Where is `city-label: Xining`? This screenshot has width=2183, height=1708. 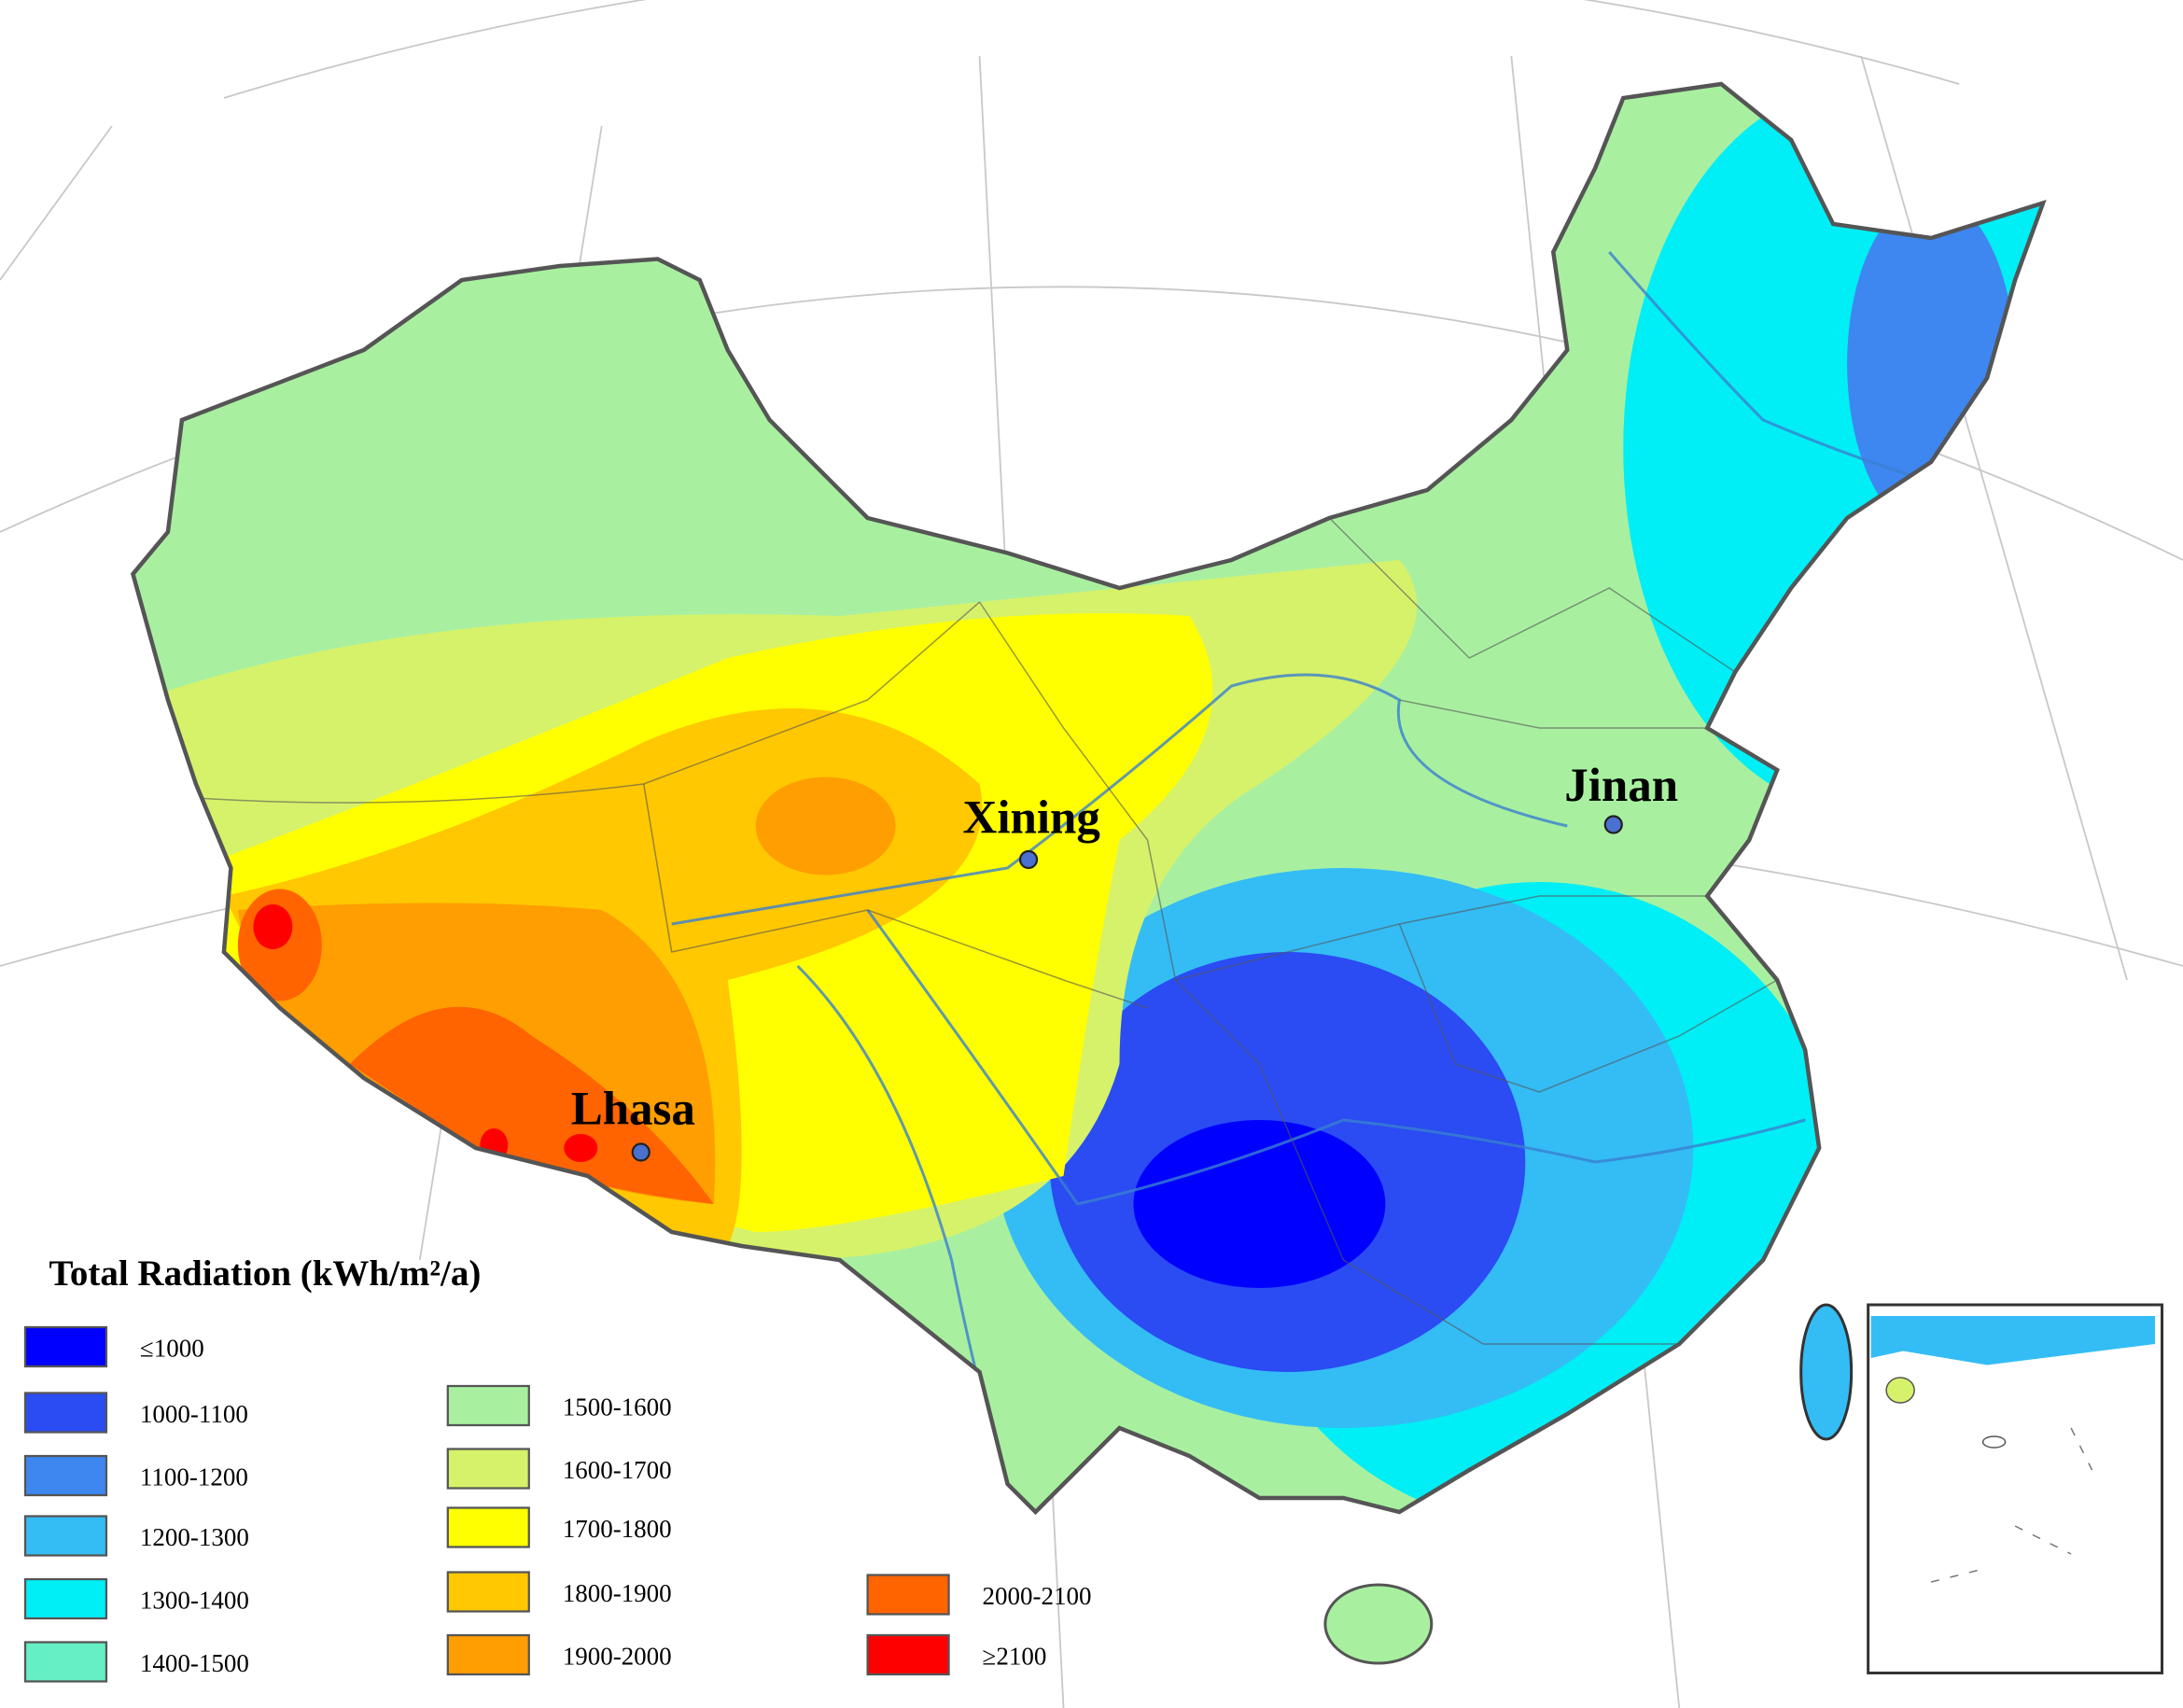 city-label: Xining is located at coordinates (1031, 817).